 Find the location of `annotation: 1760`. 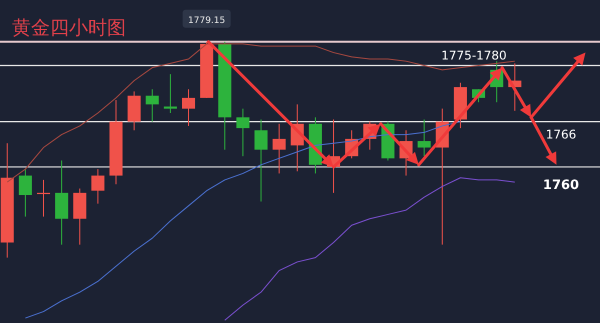

annotation: 1760 is located at coordinates (561, 185).